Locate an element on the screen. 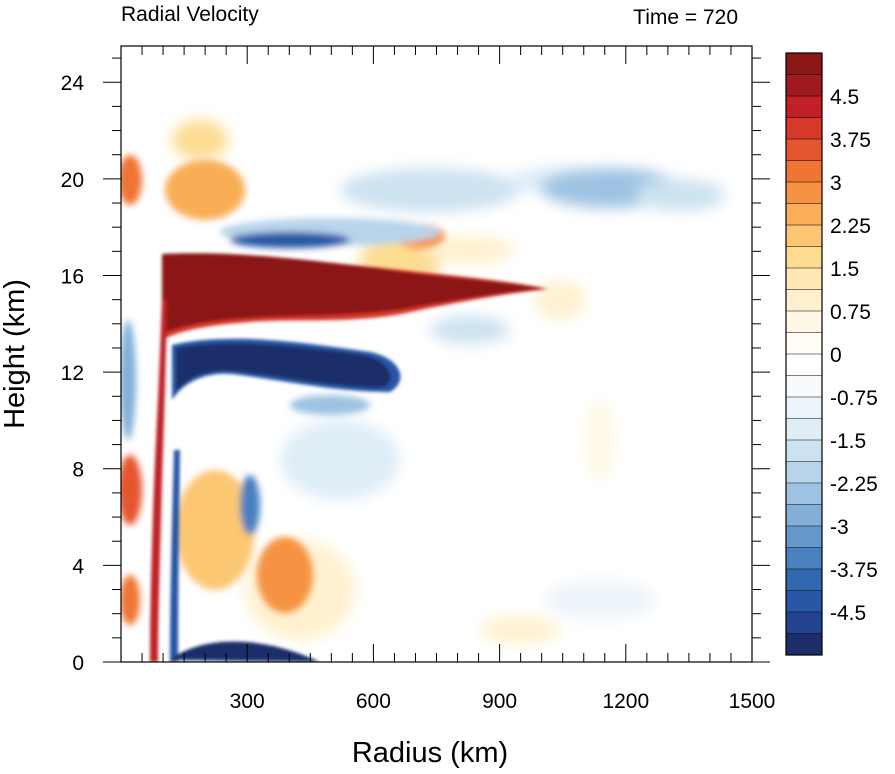 The width and height of the screenshot is (895, 774). field-blob-upper-cream is located at coordinates (470, 250).